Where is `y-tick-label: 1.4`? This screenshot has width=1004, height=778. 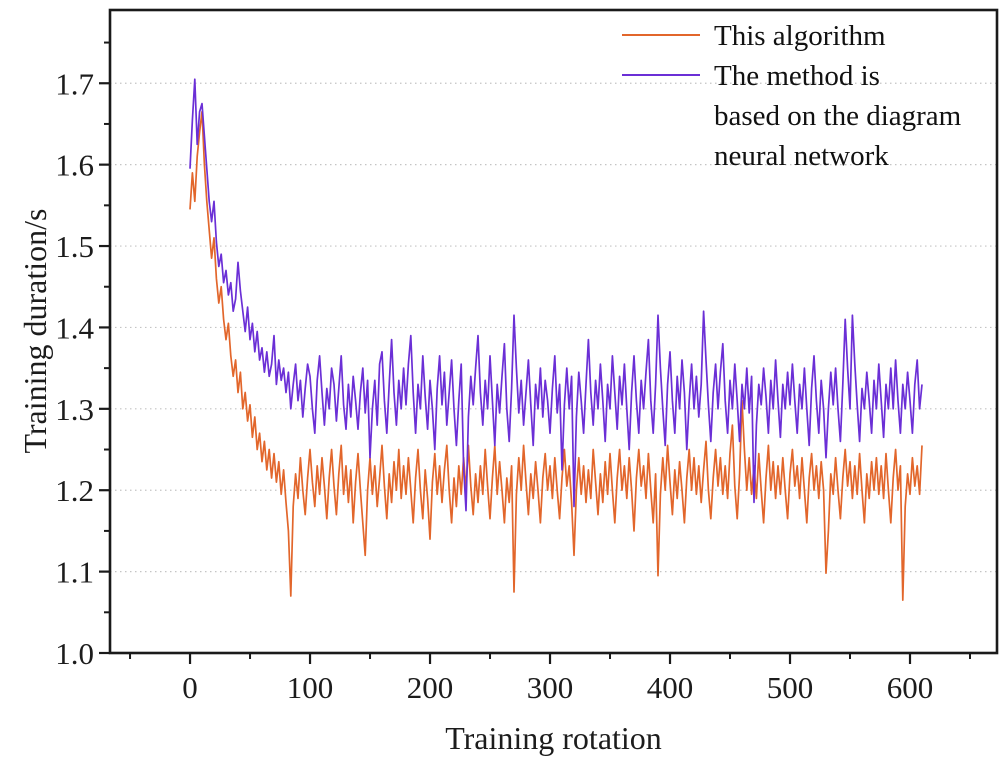 y-tick-label: 1.4 is located at coordinates (74, 327).